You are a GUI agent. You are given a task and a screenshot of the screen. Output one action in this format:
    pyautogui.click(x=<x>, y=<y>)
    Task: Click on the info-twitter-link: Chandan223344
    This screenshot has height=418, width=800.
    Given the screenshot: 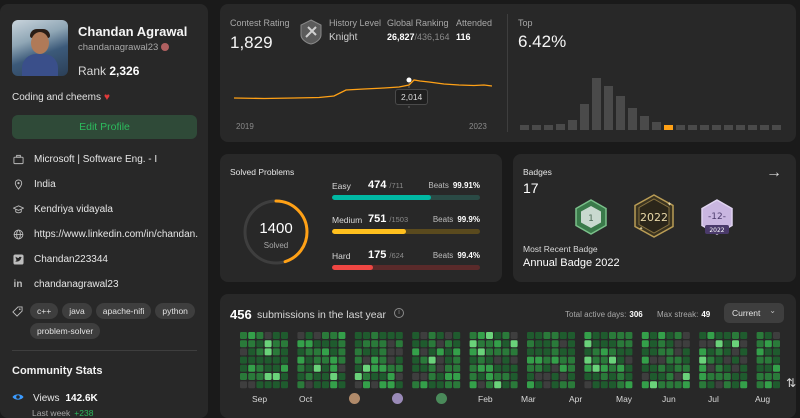 What is the action you would take?
    pyautogui.click(x=105, y=259)
    